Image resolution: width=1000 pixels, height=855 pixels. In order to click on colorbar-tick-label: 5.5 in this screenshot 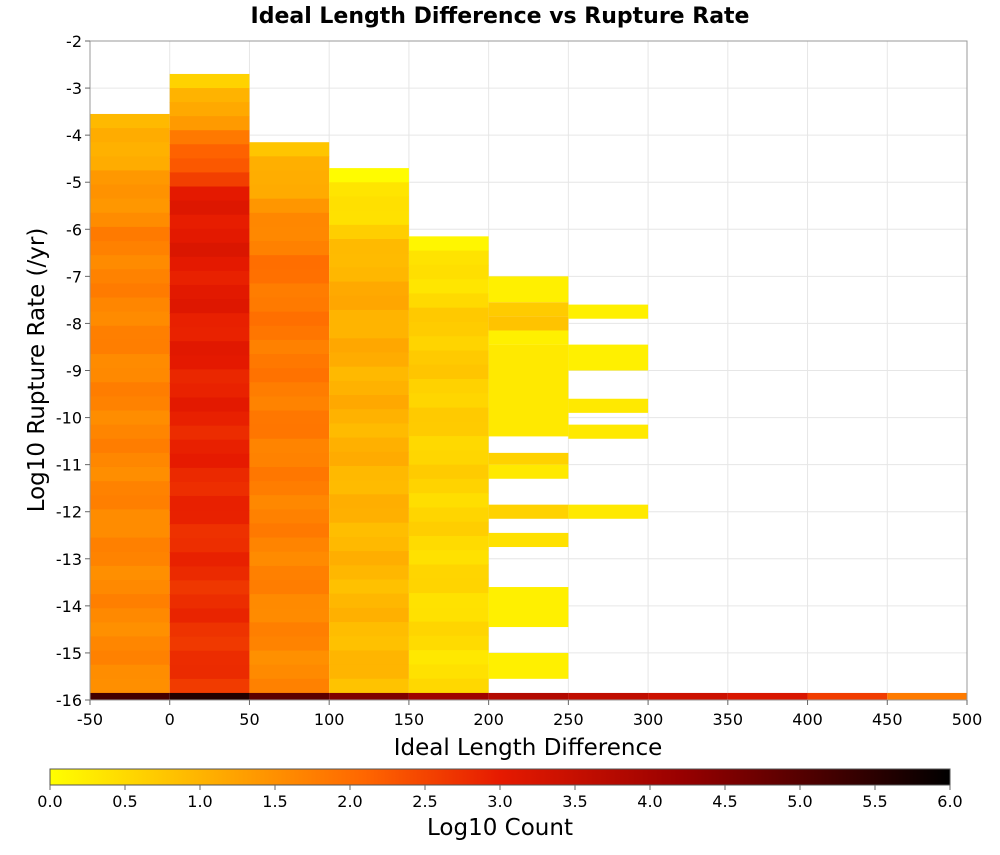, I will do `click(874, 801)`.